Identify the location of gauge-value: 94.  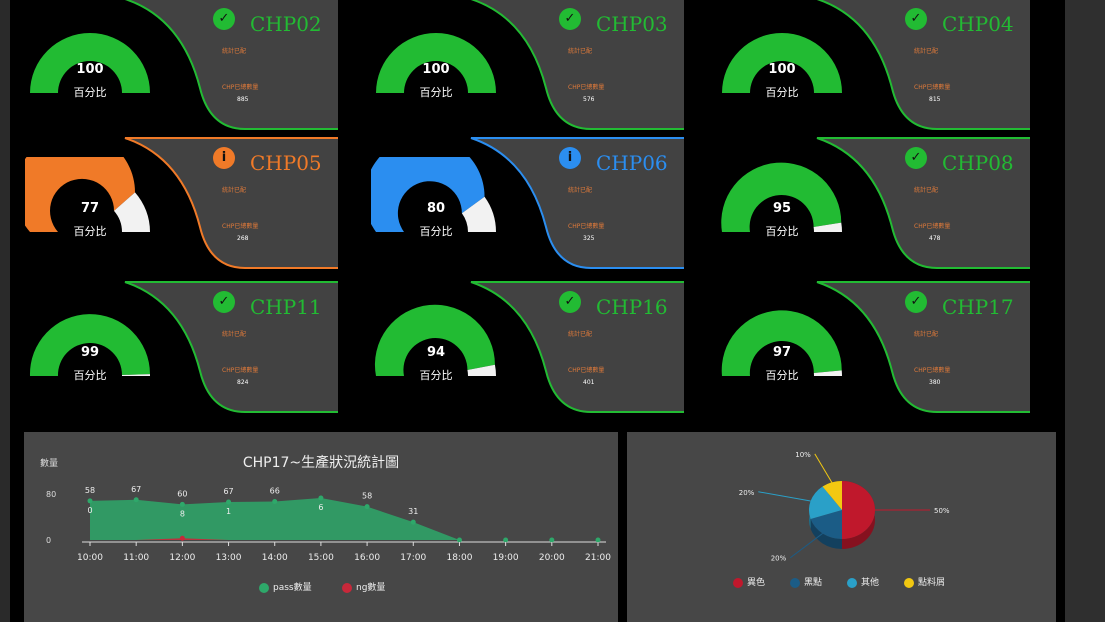
(436, 352).